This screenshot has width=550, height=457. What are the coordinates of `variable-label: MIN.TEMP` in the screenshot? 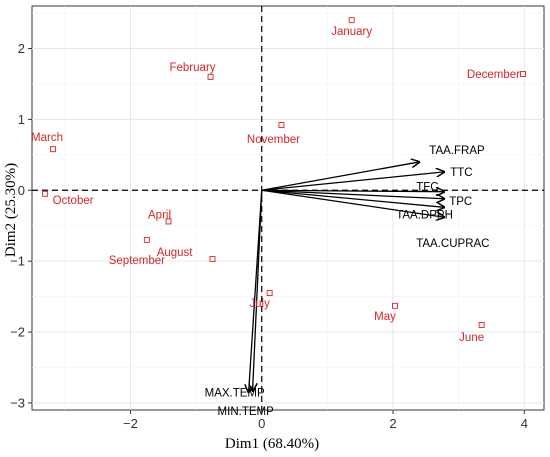 It's located at (246, 412).